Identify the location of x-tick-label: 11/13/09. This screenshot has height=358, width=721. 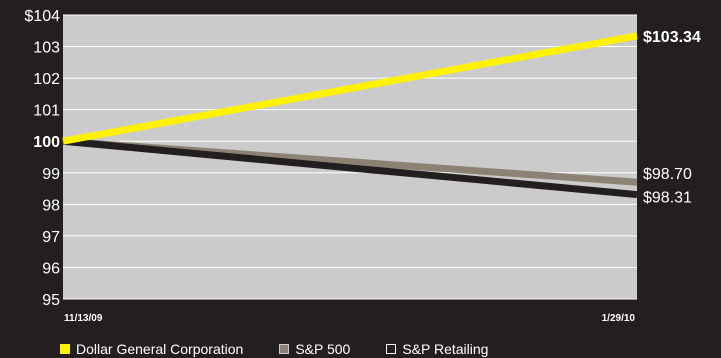
(83, 318).